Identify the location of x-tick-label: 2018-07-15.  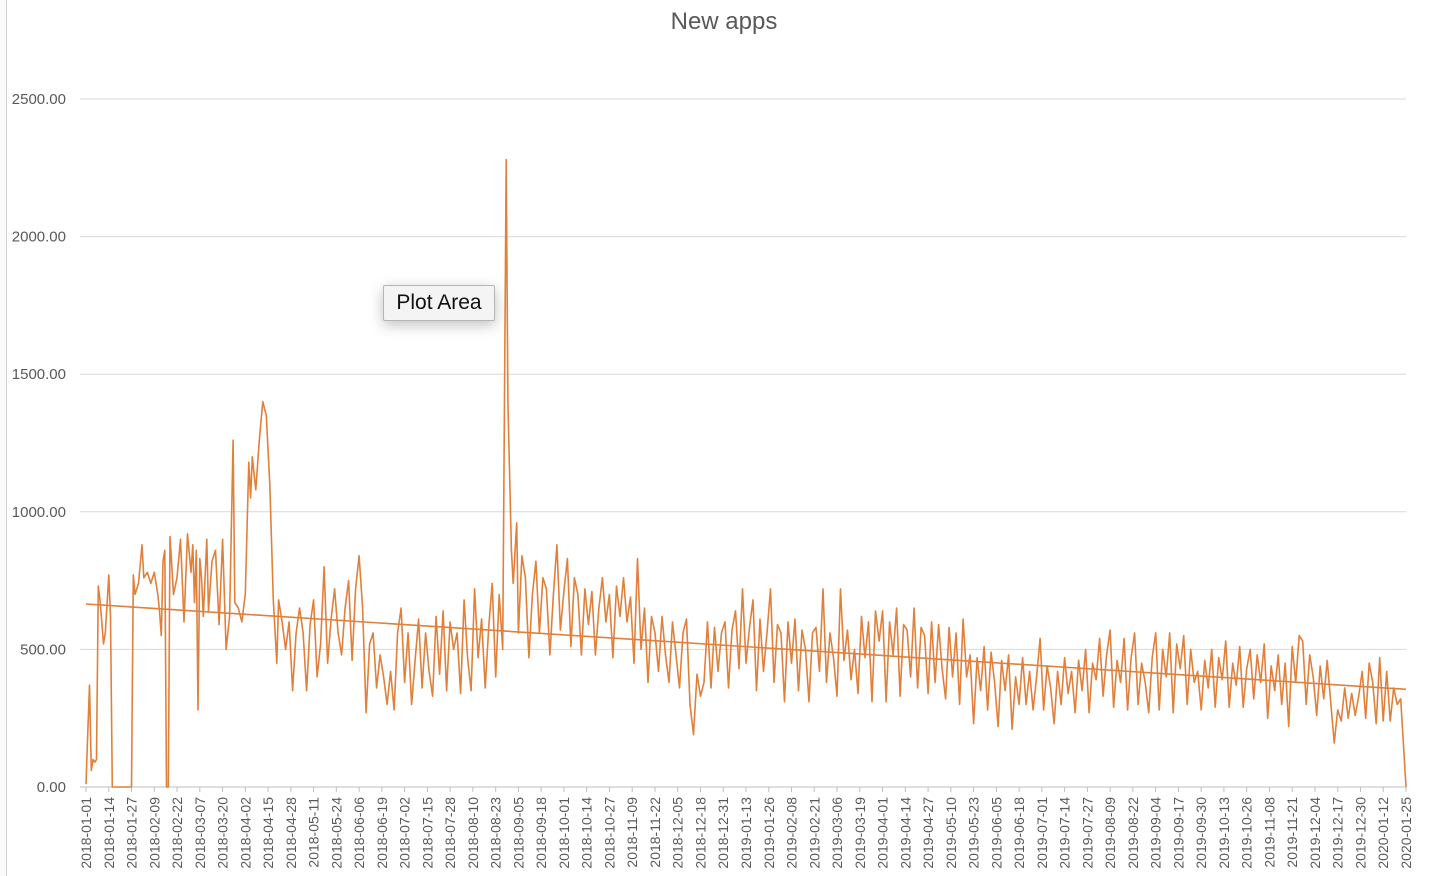
(427, 833).